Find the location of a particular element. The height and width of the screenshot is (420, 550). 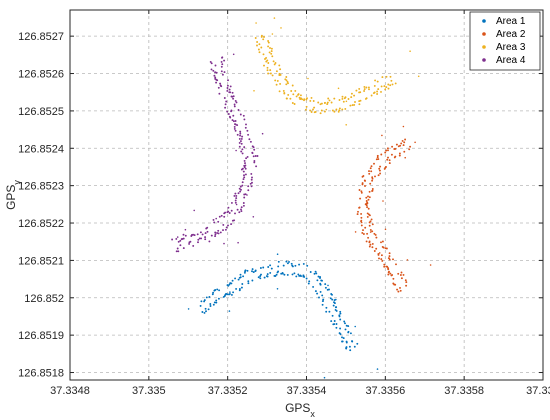

y-tick-label: 126.8525 is located at coordinates (41, 112).